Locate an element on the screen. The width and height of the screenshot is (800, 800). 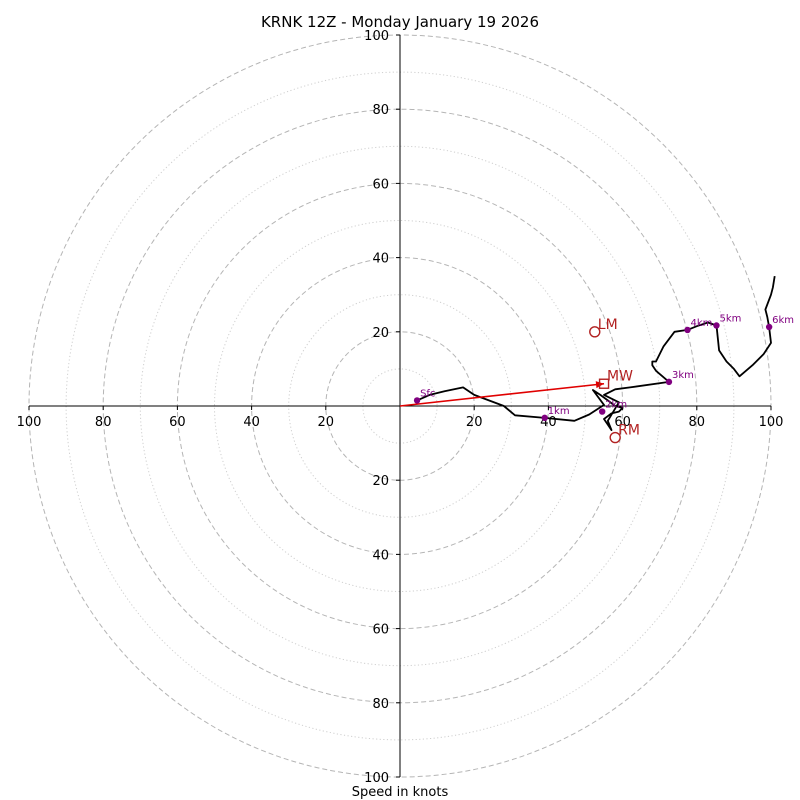
chart-title: KRNK 12Z - Monday January 19 2026 is located at coordinates (400, 22).